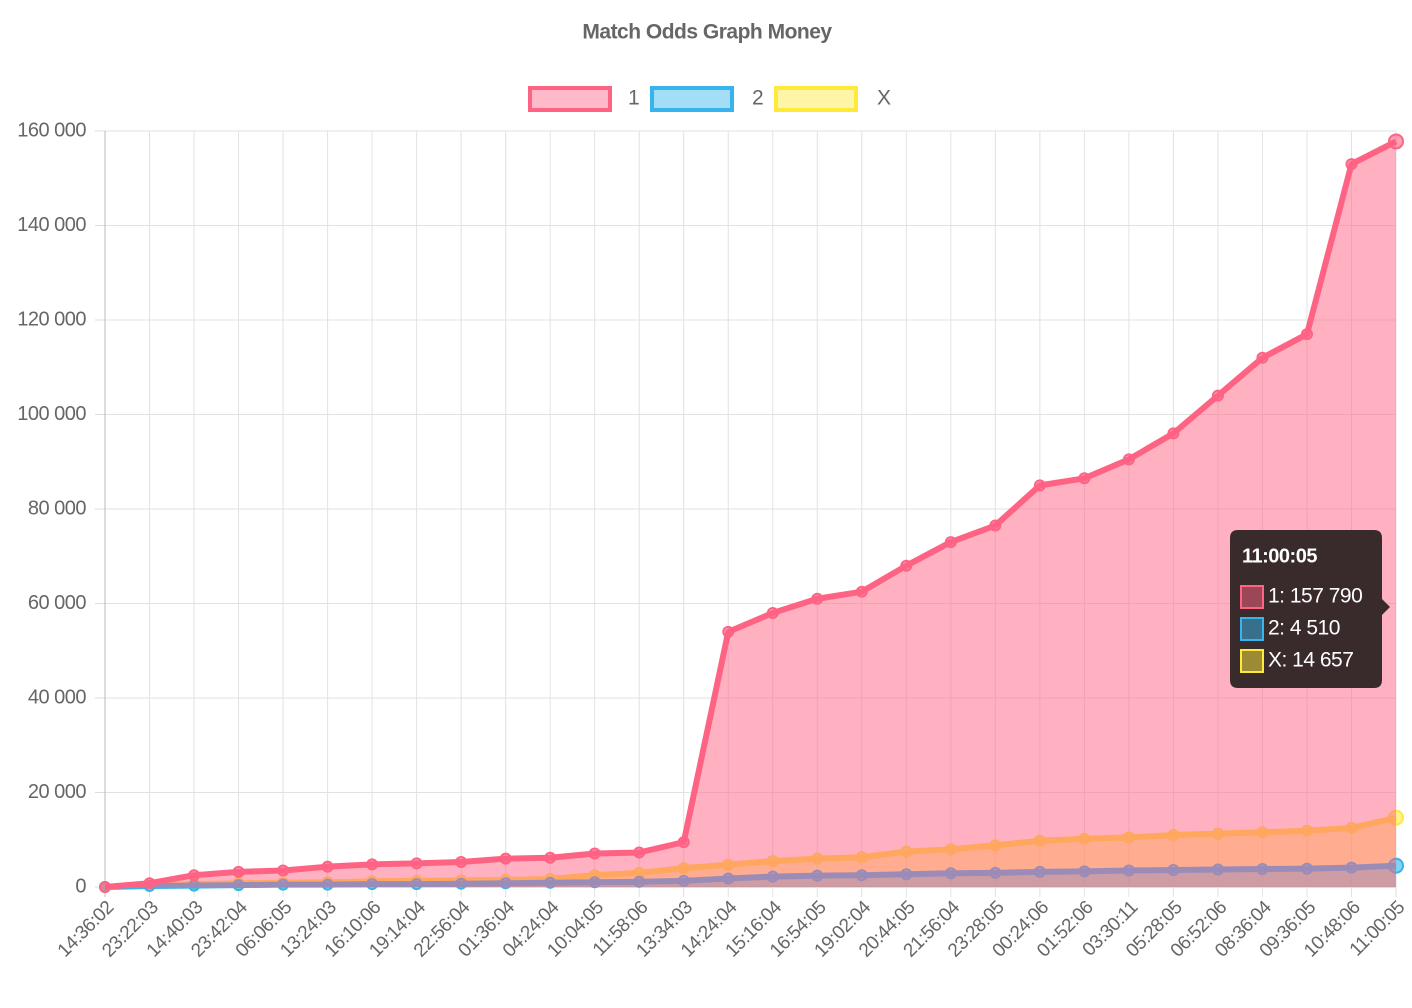 This screenshot has height=1008, width=1412. Describe the element at coordinates (1279, 556) in the screenshot. I see `tooltip-title: 11:00:05` at that location.